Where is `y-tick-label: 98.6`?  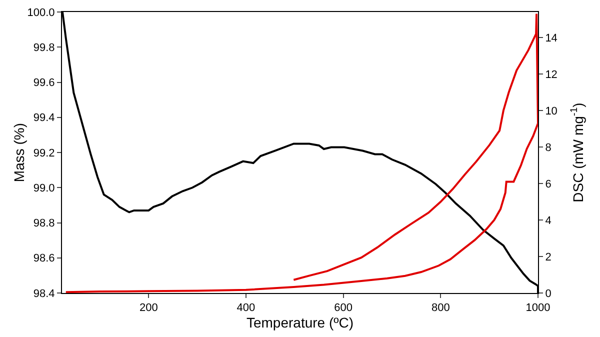 y-tick-label: 98.6 is located at coordinates (44, 258).